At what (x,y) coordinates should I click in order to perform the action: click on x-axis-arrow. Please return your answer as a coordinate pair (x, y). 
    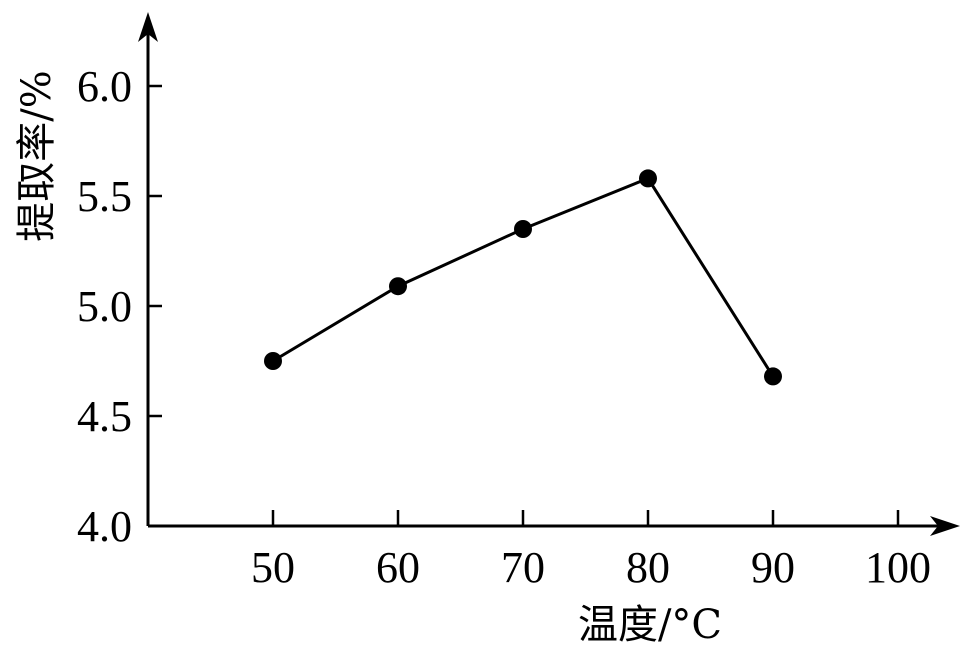
    Looking at the image, I should click on (945, 526).